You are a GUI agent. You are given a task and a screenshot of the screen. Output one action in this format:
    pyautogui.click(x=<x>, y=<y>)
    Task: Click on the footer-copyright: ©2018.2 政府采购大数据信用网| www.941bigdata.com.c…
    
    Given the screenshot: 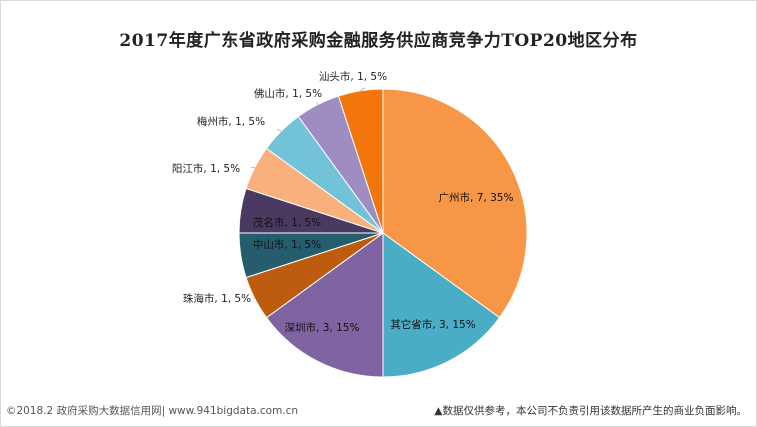 What is the action you would take?
    pyautogui.click(x=152, y=411)
    